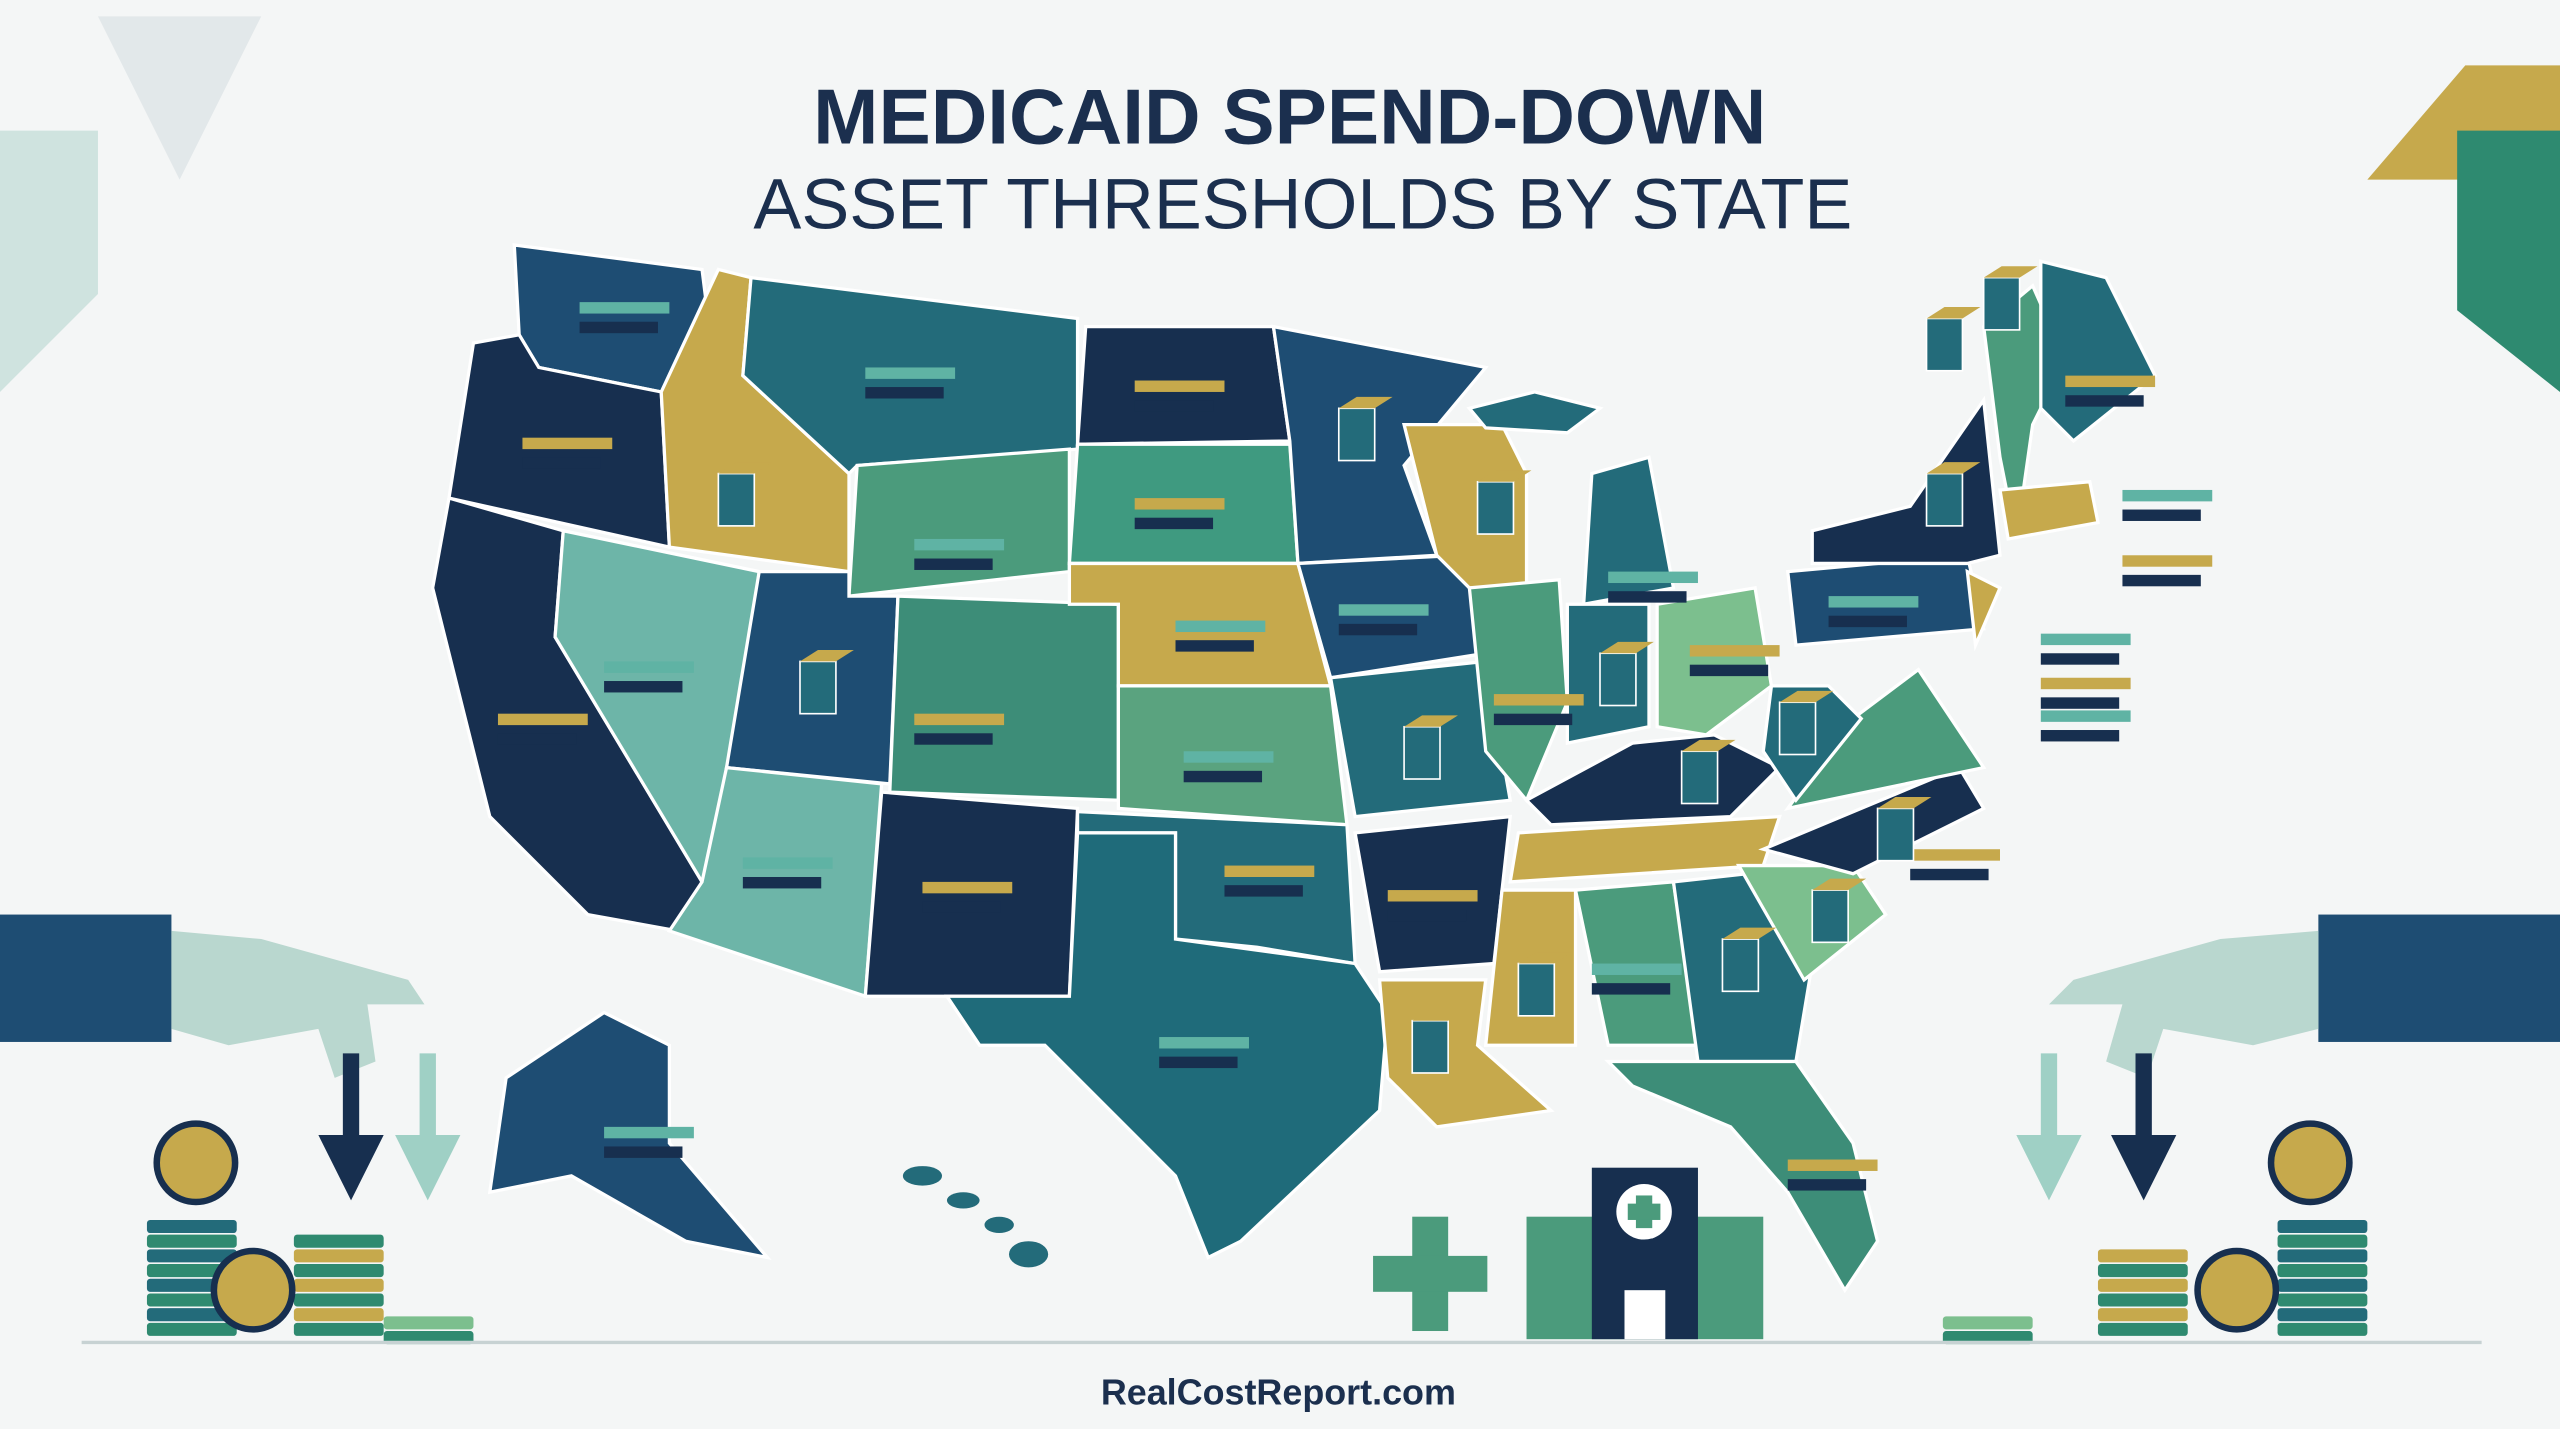 The image size is (2560, 1429). Describe the element at coordinates (1645, 1315) in the screenshot. I see `door` at that location.